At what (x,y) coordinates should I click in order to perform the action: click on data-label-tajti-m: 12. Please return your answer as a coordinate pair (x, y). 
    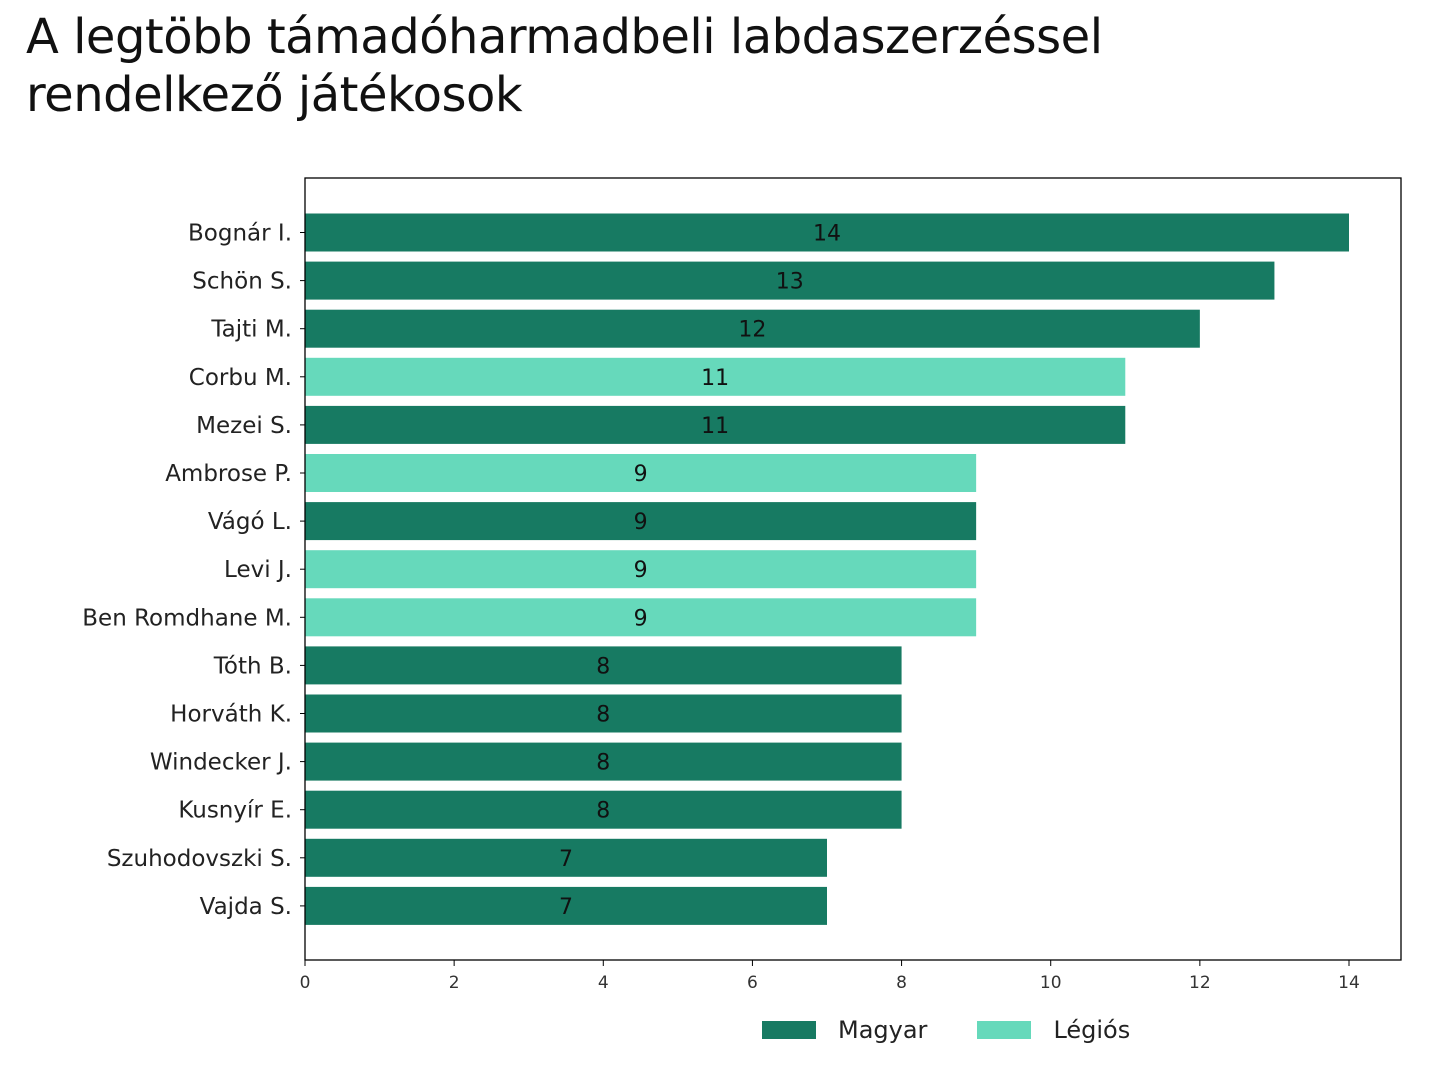
    Looking at the image, I should click on (752, 330).